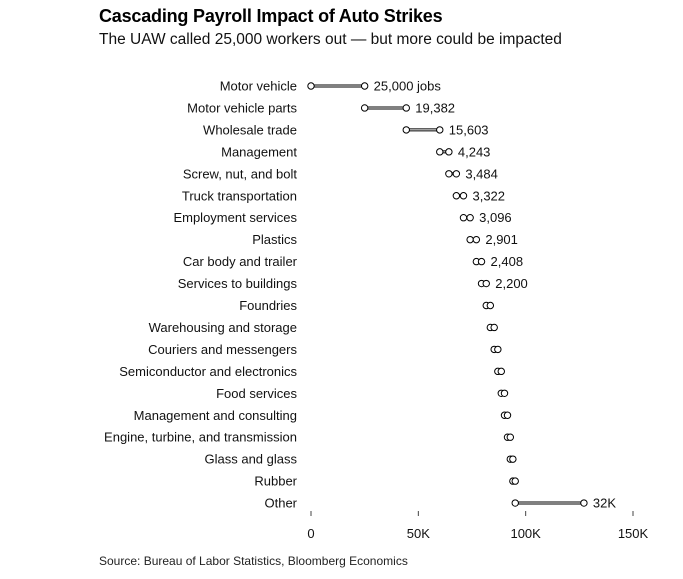  I want to click on chart-title: Cascading Payroll Impact of Auto Strikes, so click(271, 16).